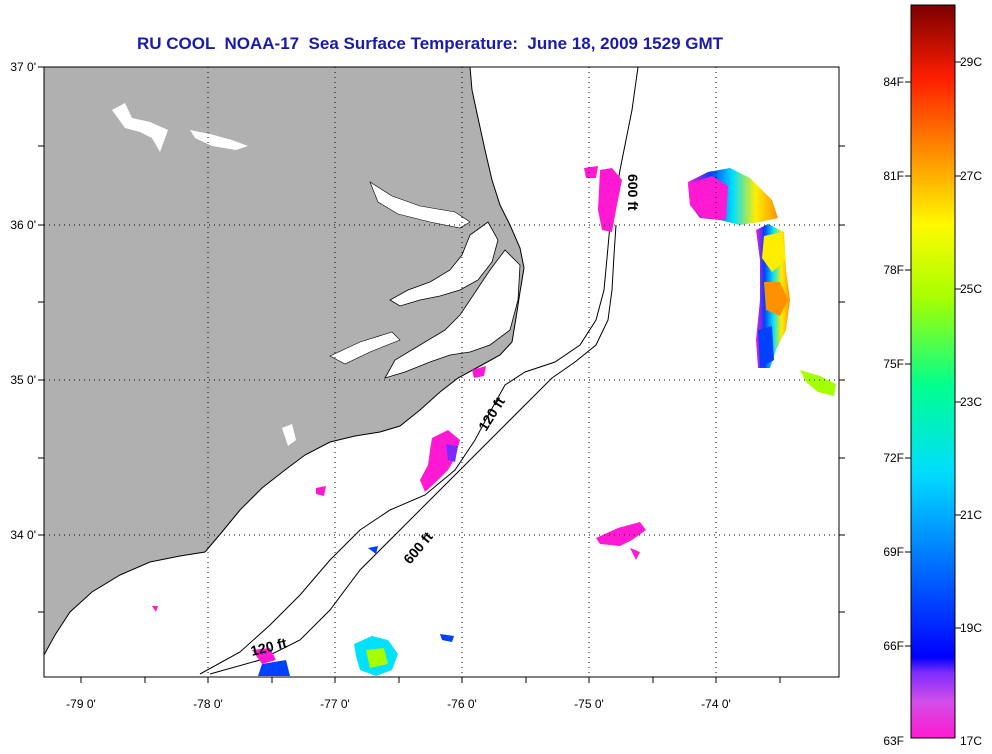  What do you see at coordinates (610, 200) in the screenshot?
I see `sst-patch-hatteras` at bounding box center [610, 200].